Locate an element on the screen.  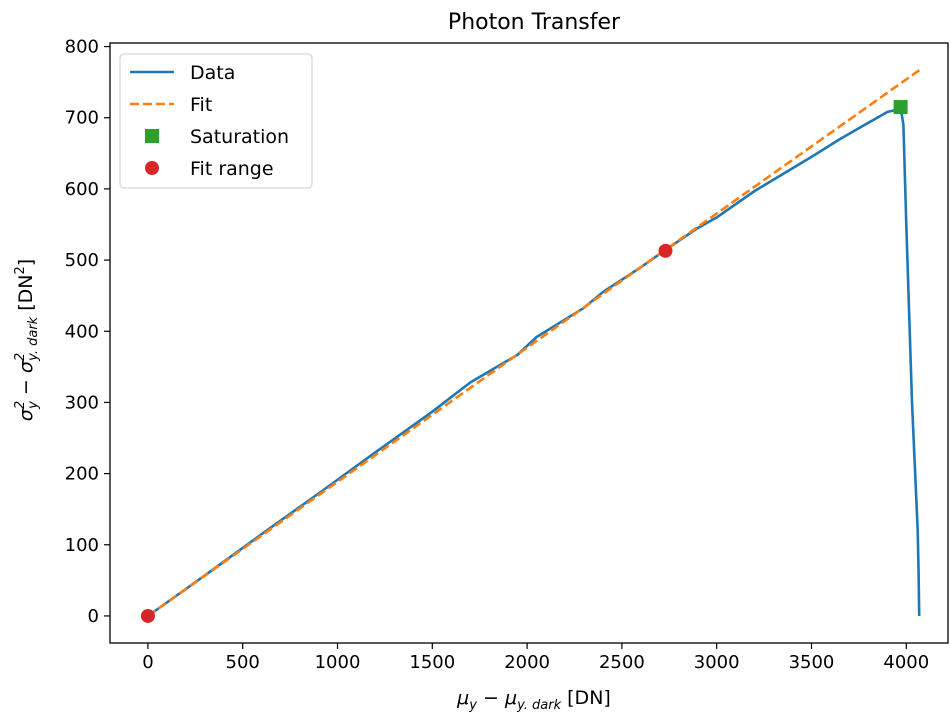
y-label-sup1: 2 is located at coordinates (20, 405).